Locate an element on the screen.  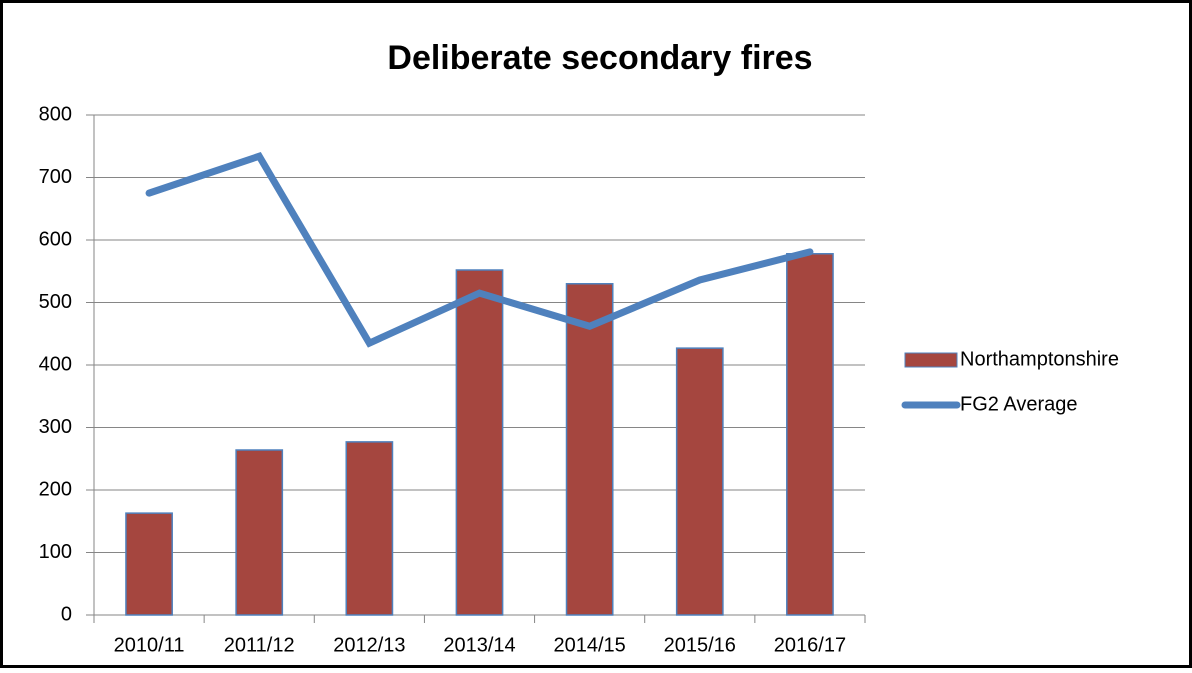
x-tick-label: 2010/11 is located at coordinates (149, 645).